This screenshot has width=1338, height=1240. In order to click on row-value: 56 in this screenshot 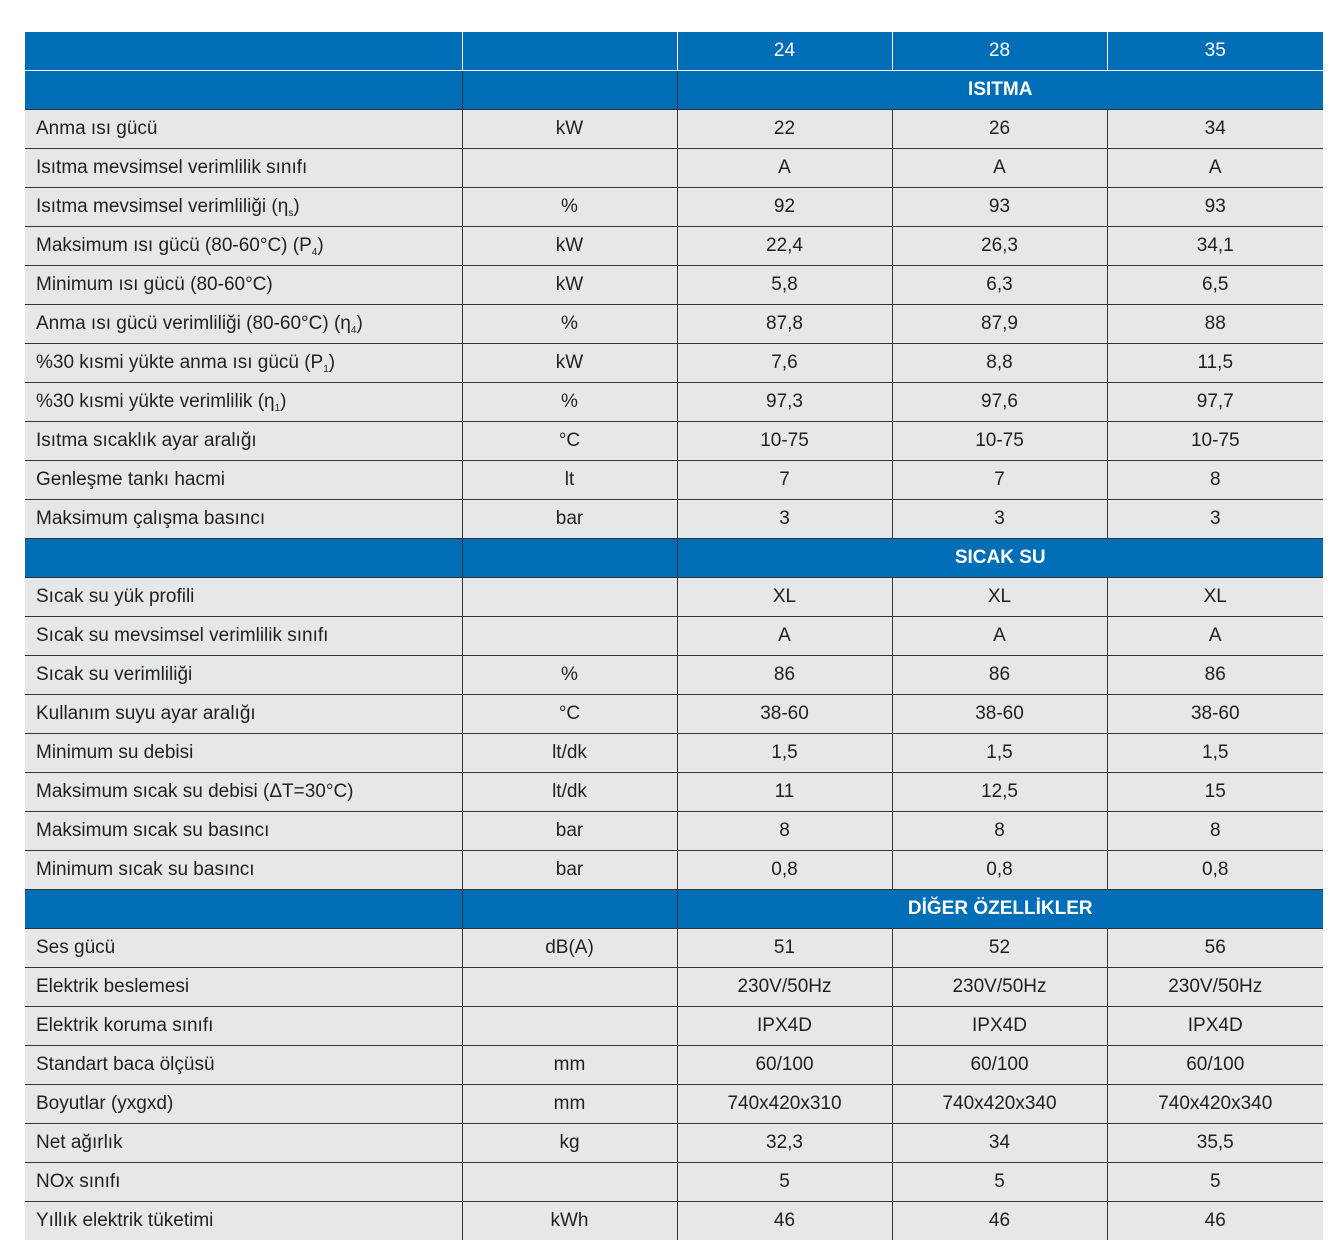, I will do `click(1215, 948)`.